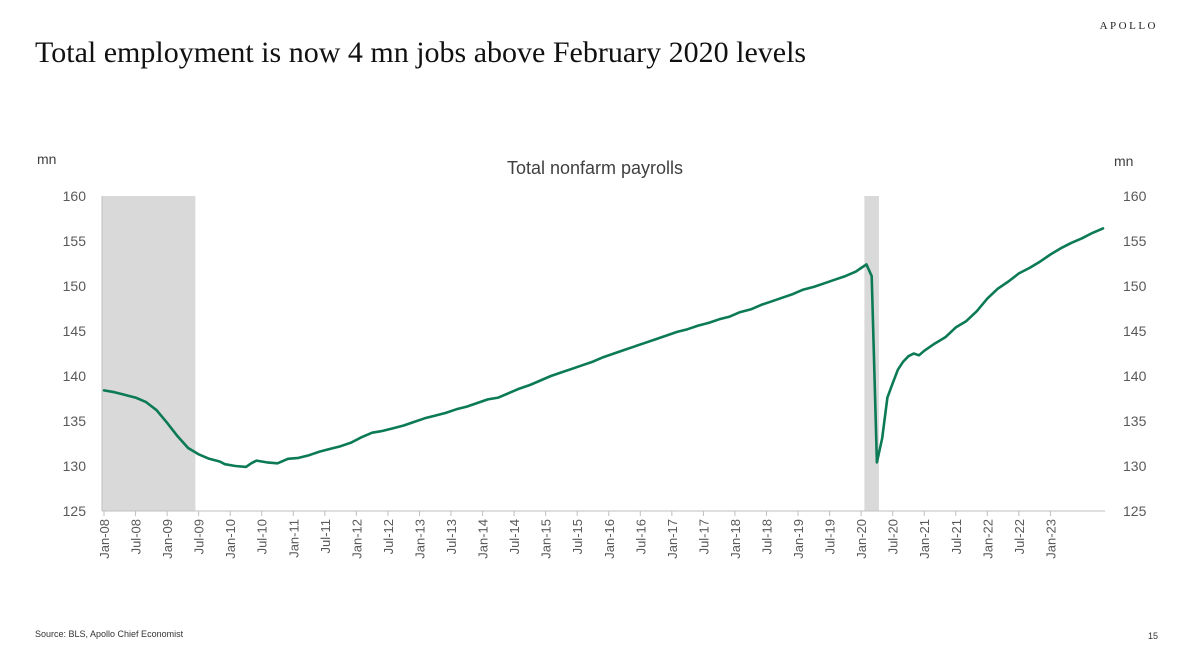 This screenshot has width=1188, height=659. I want to click on x-tick-label: Jan-14, so click(483, 539).